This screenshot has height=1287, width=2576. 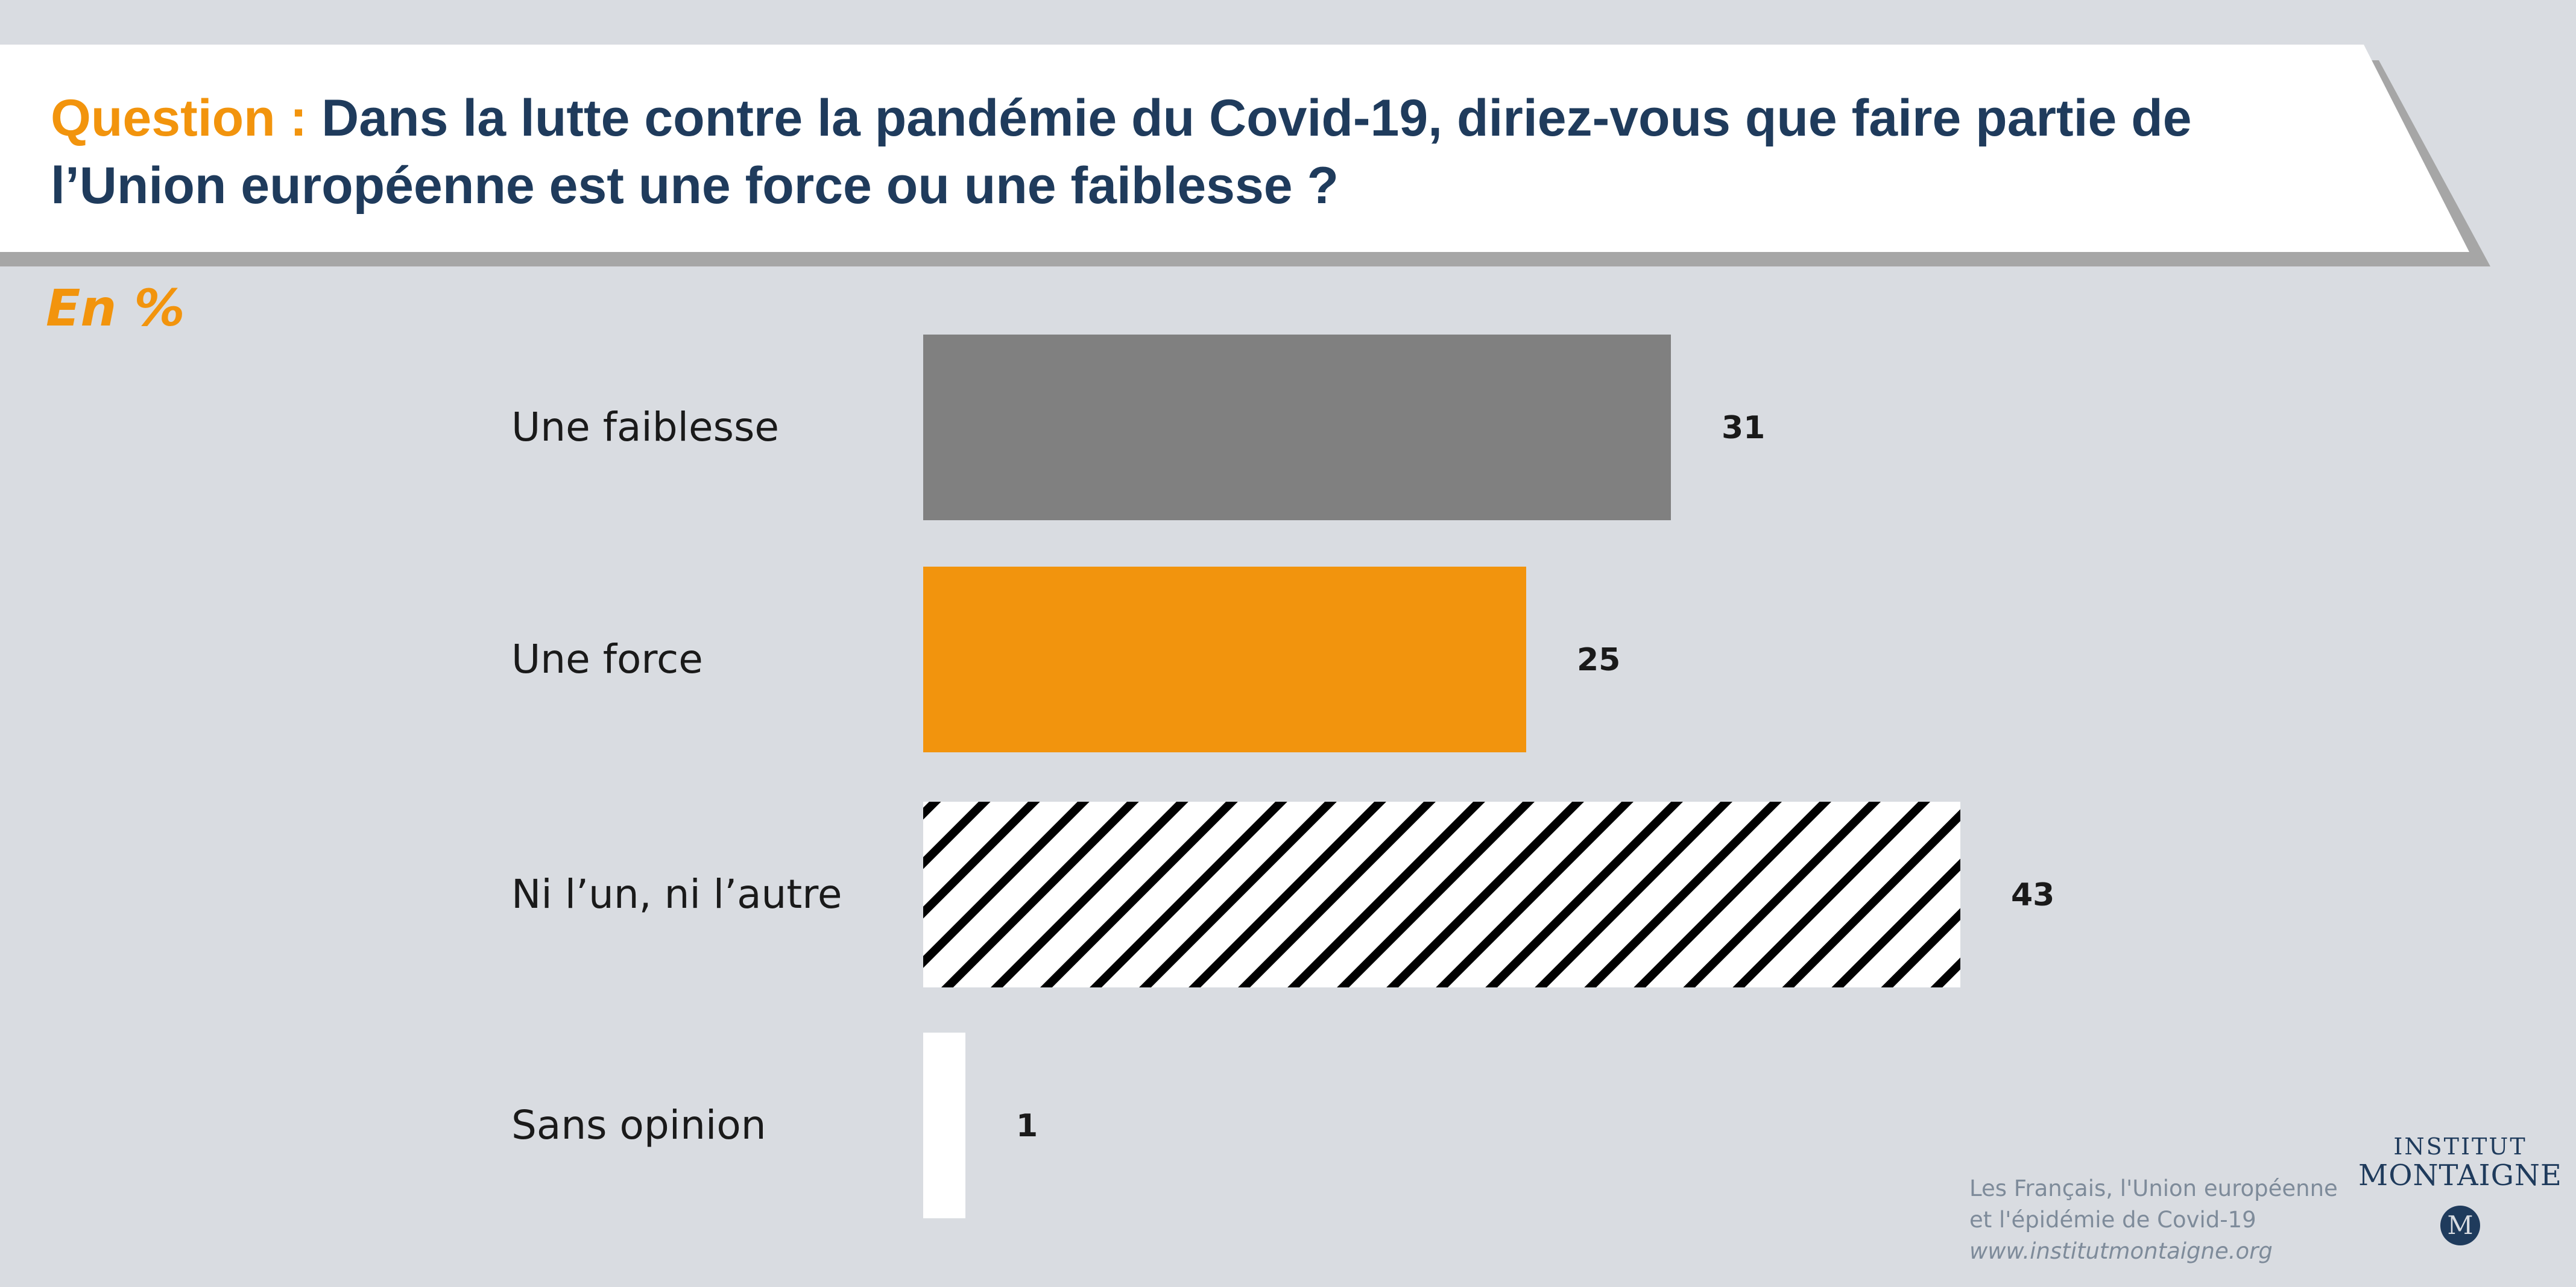 I want to click on value-label: 25, so click(x=1598, y=660).